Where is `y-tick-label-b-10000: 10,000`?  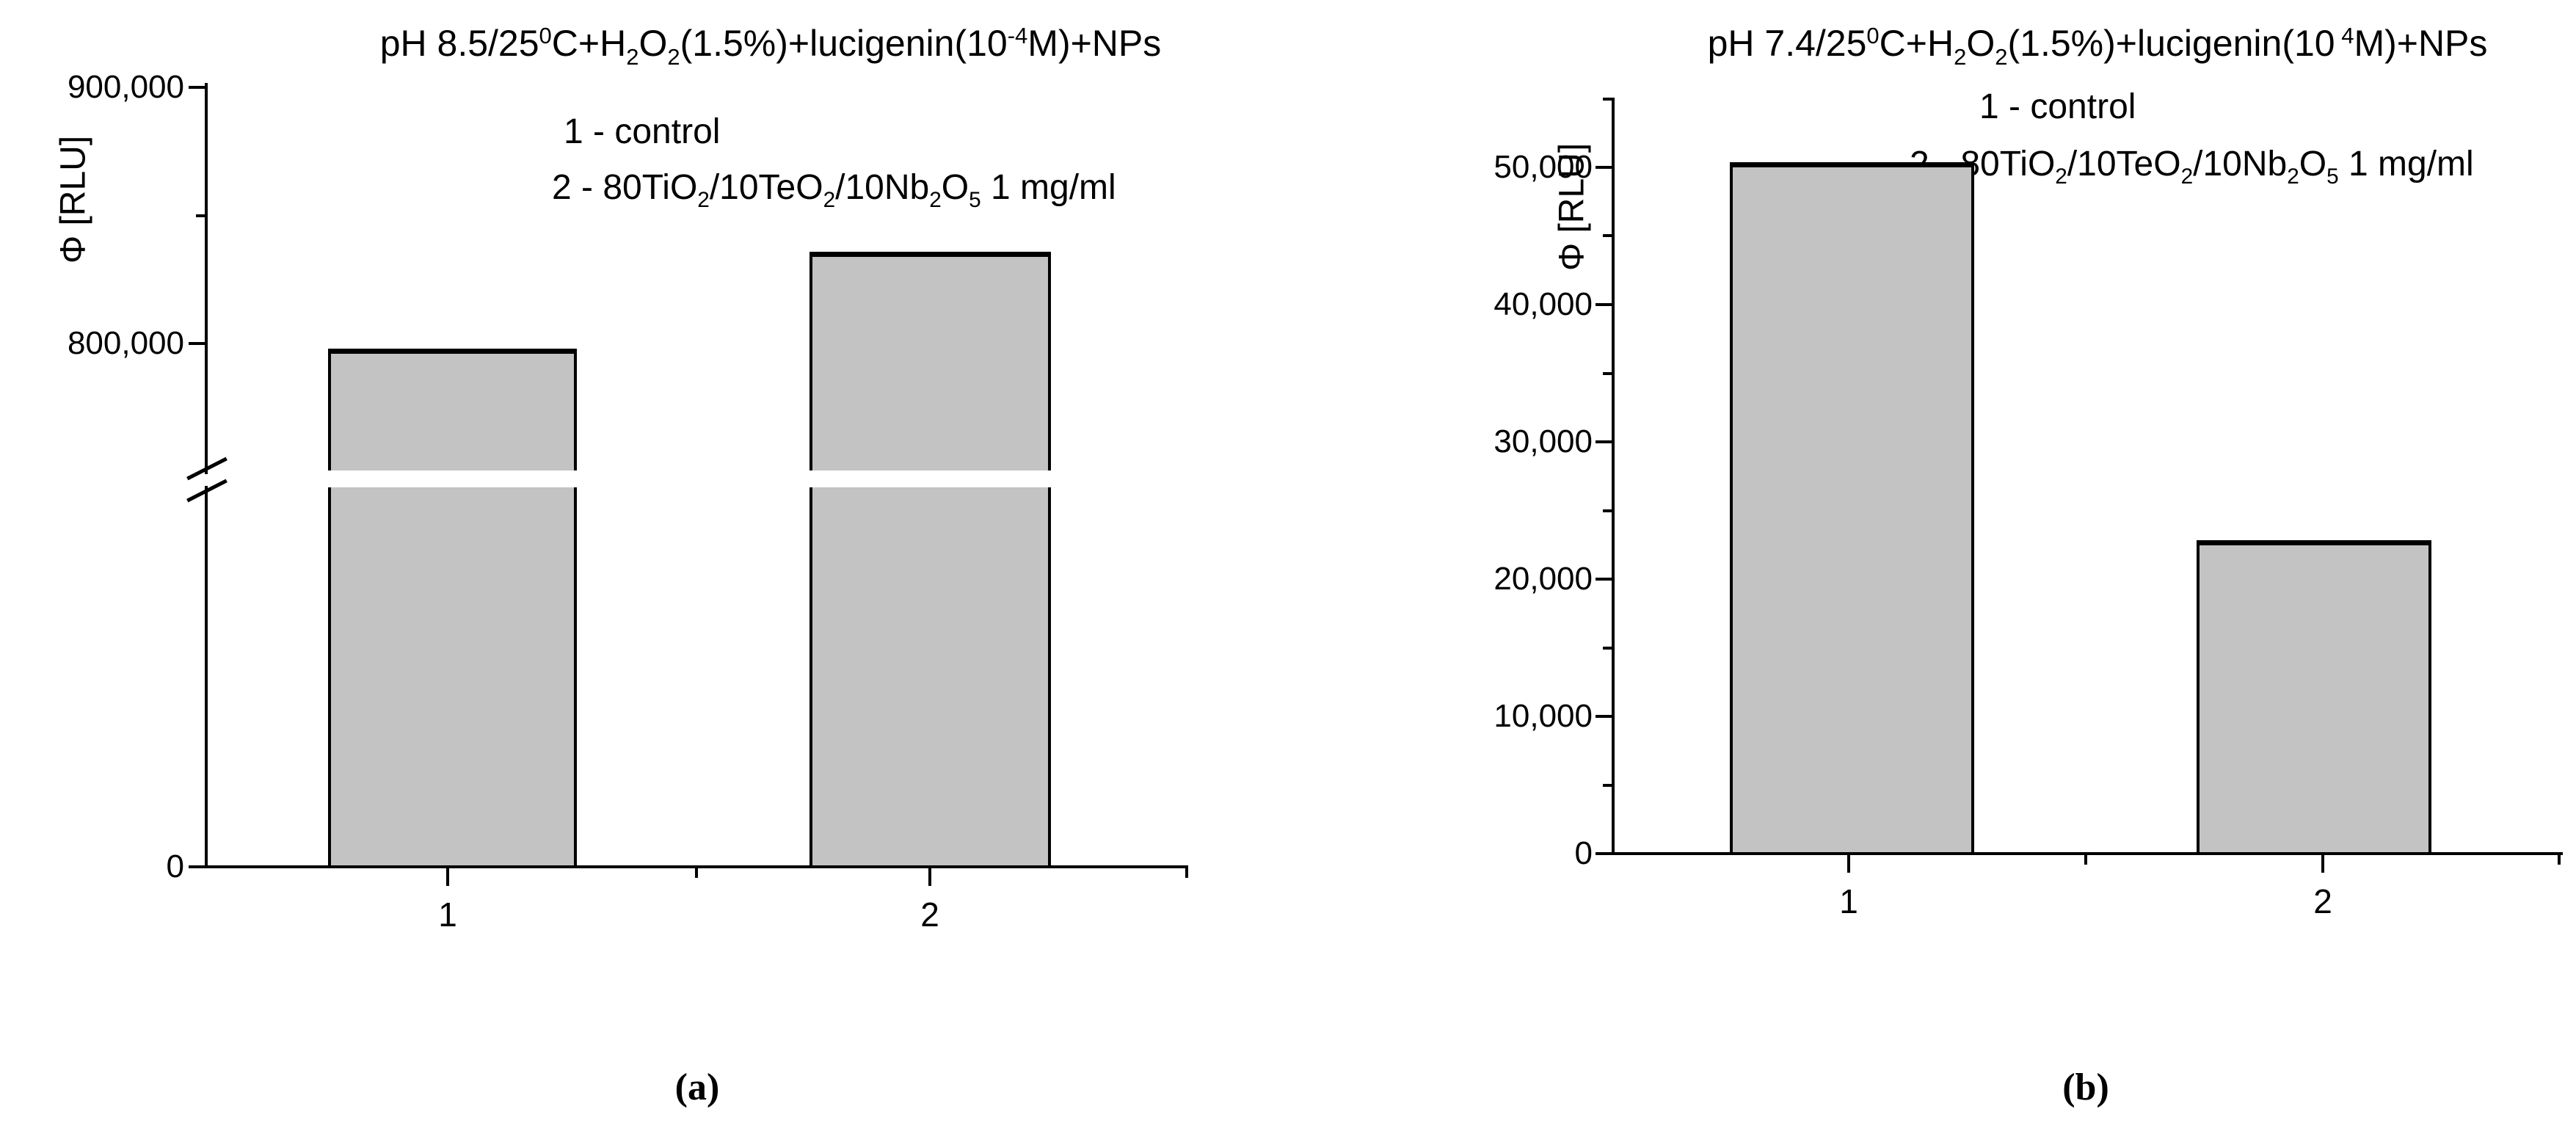
y-tick-label-b-10000: 10,000 is located at coordinates (1543, 716).